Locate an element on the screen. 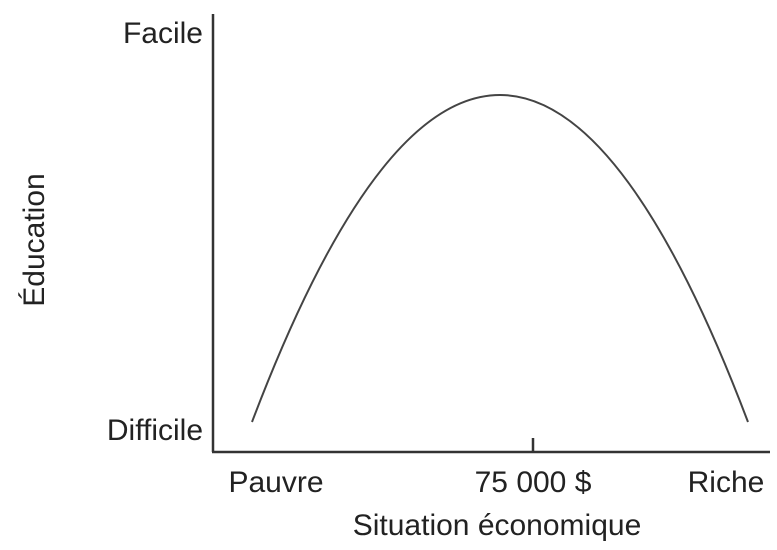 The image size is (777, 550). y-axis-title: Éducation is located at coordinates (34, 239).